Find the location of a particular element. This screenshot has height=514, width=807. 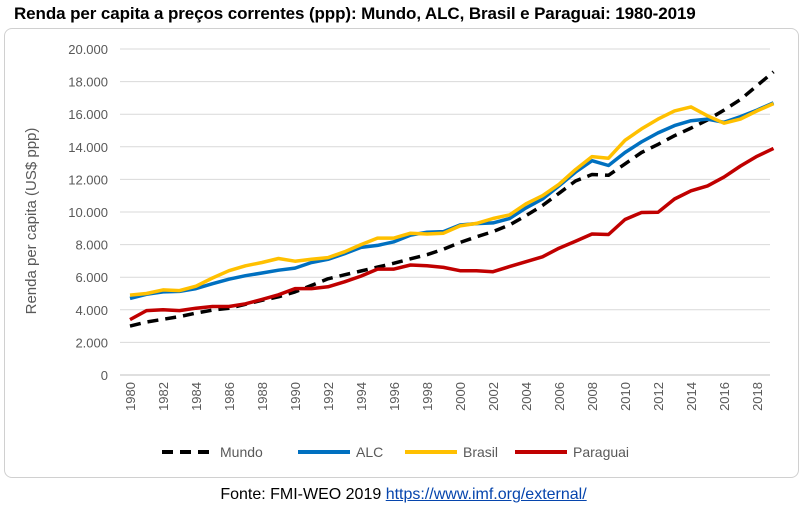

y-tick-label: 12.000 is located at coordinates (88, 179).